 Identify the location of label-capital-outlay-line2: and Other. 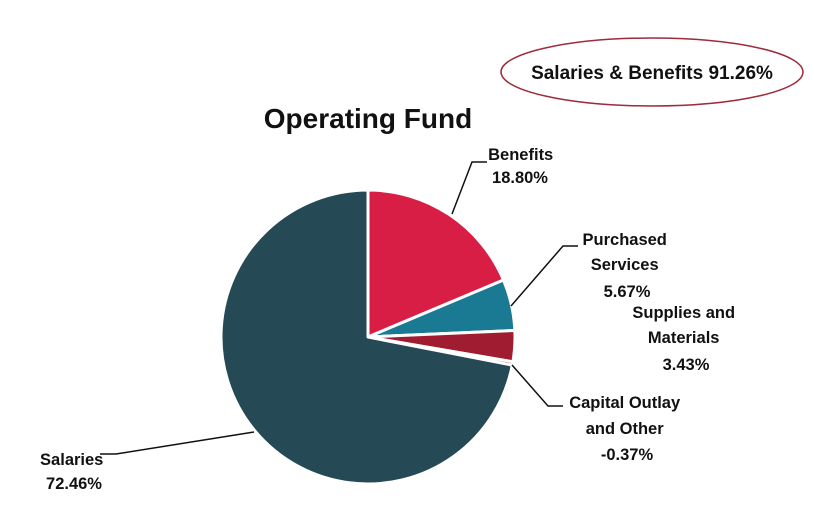
(625, 429).